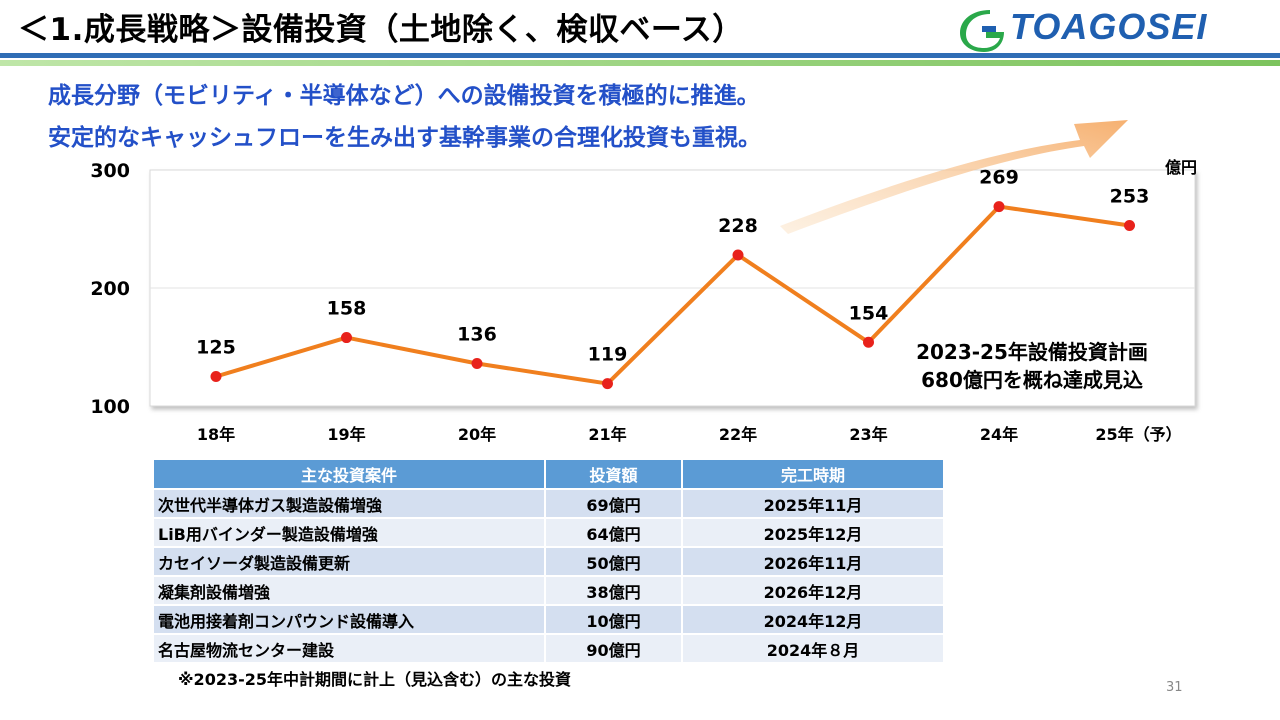 The image size is (1280, 720). Describe the element at coordinates (216, 434) in the screenshot. I see `x-tick-label: 18年` at that location.